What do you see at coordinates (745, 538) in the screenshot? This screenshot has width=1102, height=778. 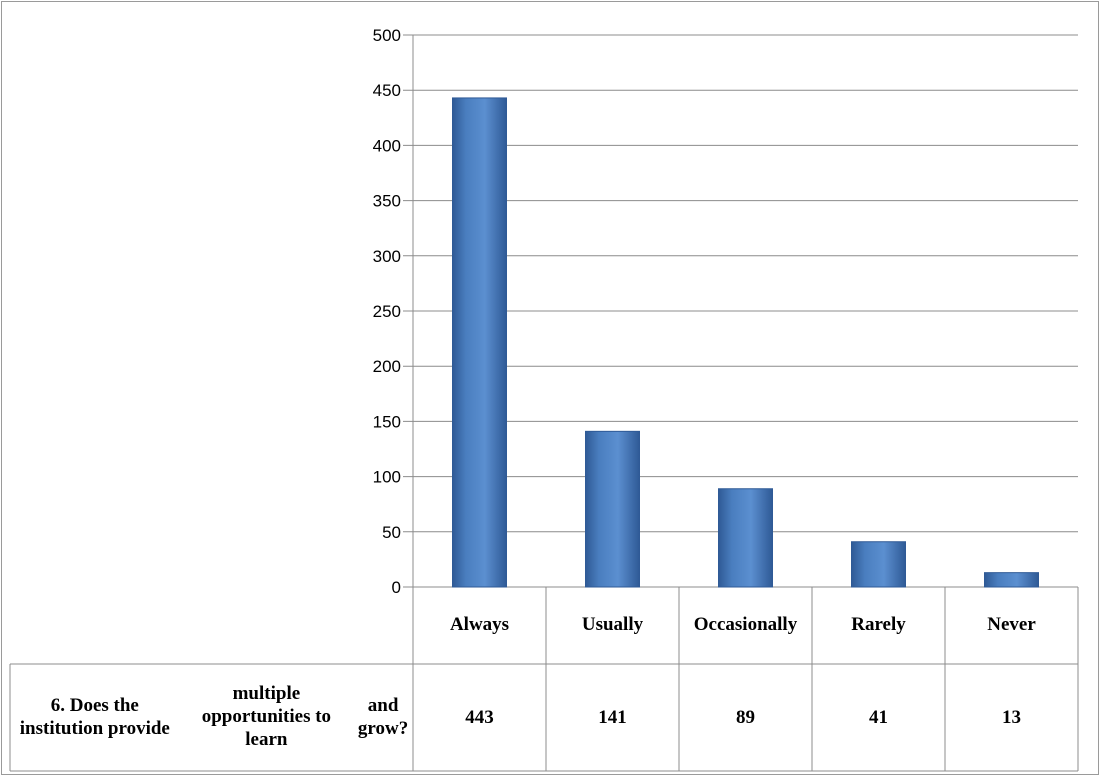 I see `bar-occasion-ally` at bounding box center [745, 538].